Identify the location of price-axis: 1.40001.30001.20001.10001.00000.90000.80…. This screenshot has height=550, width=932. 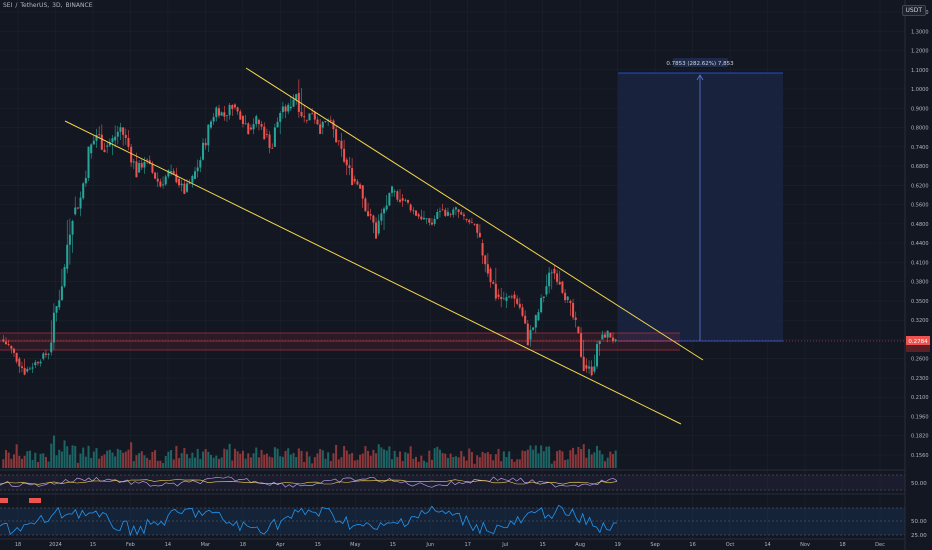
(920, 234).